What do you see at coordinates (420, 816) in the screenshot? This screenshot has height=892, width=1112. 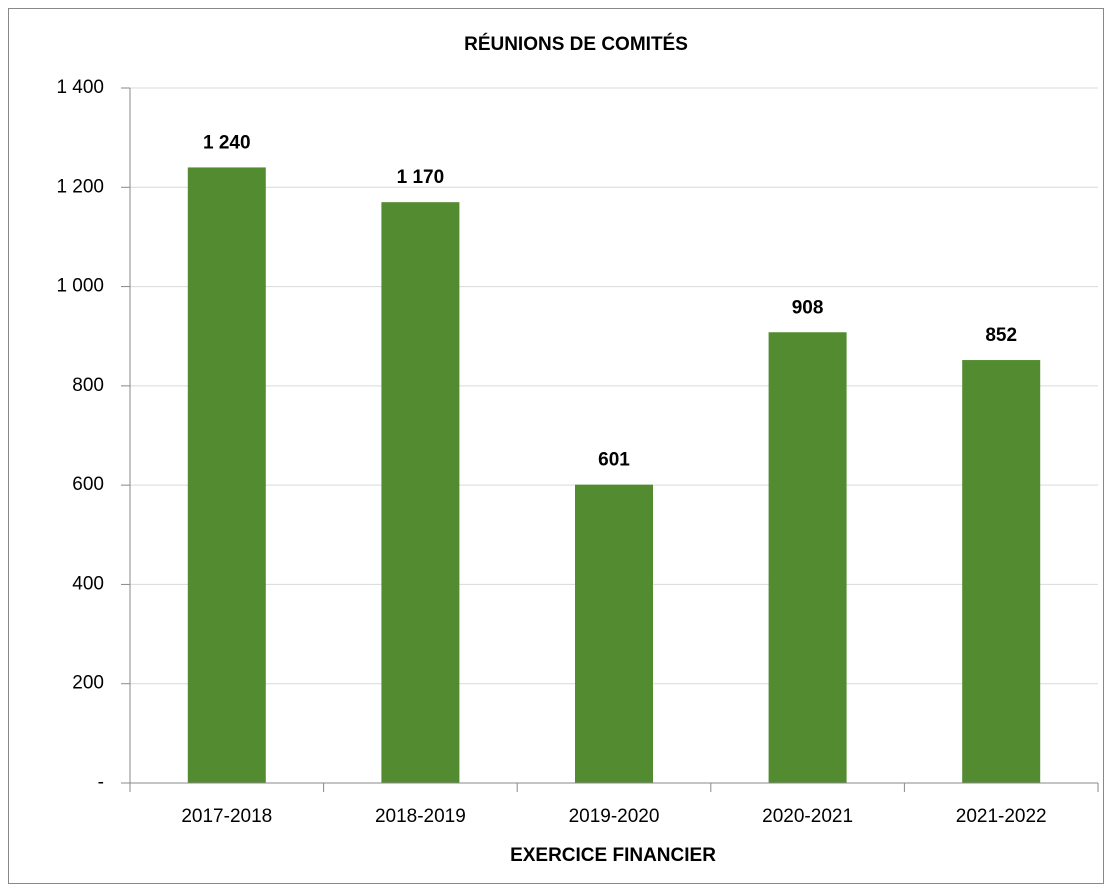 I see `x-tick-label: 2018-2019` at bounding box center [420, 816].